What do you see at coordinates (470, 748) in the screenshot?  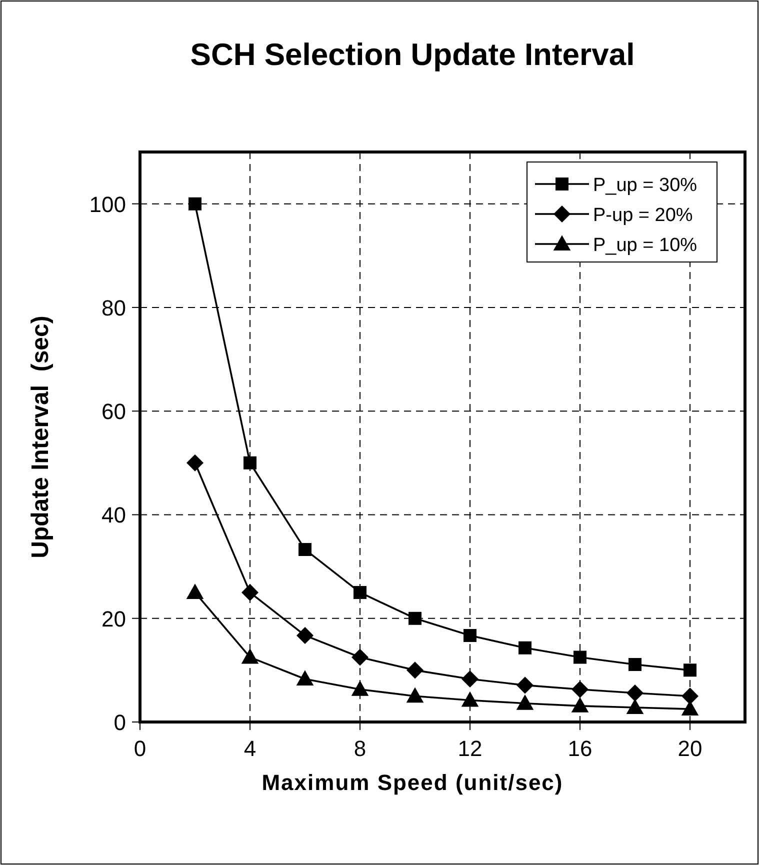 I see `x-tick-label: 12` at bounding box center [470, 748].